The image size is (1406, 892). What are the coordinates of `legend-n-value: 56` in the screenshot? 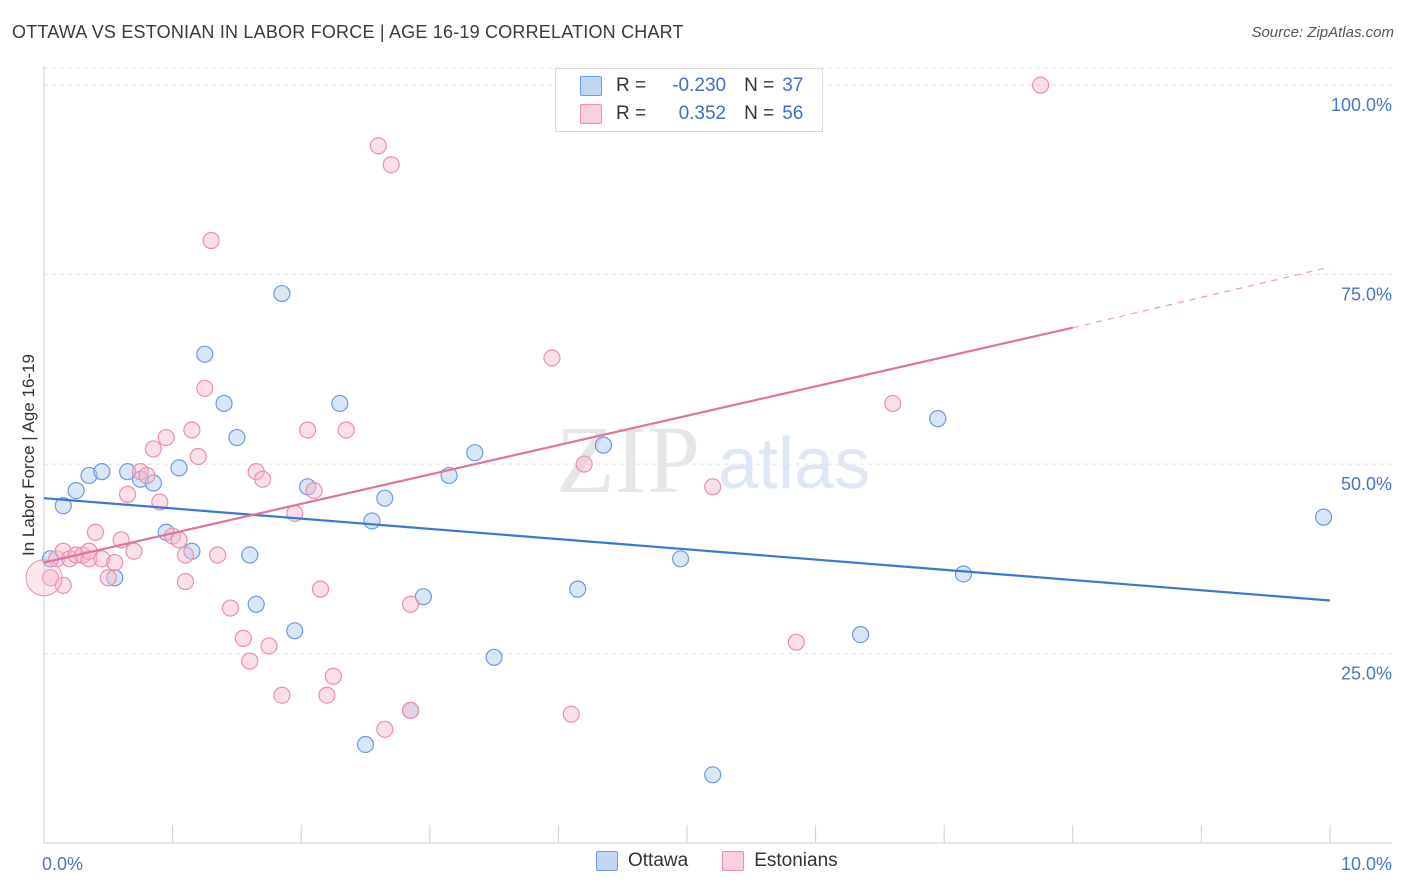 It's located at (793, 113).